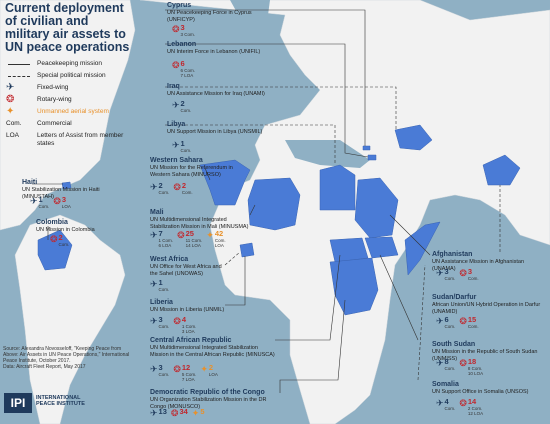  I want to click on assets-westafrica: ✈ 1 Com., so click(160, 286).